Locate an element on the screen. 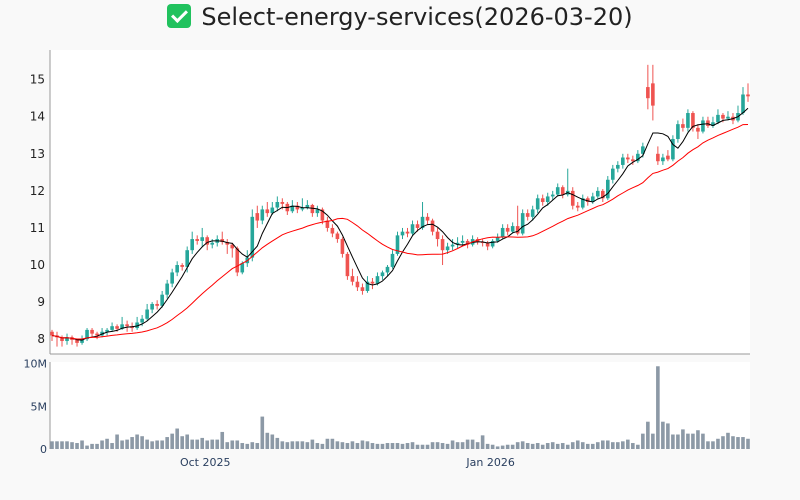 This screenshot has height=500, width=800. price-tick-label: 9 is located at coordinates (41, 302).